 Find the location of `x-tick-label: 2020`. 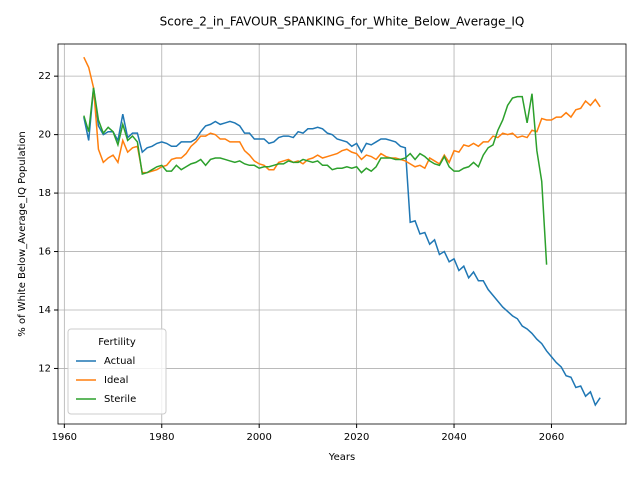

x-tick-label: 2020 is located at coordinates (356, 437).